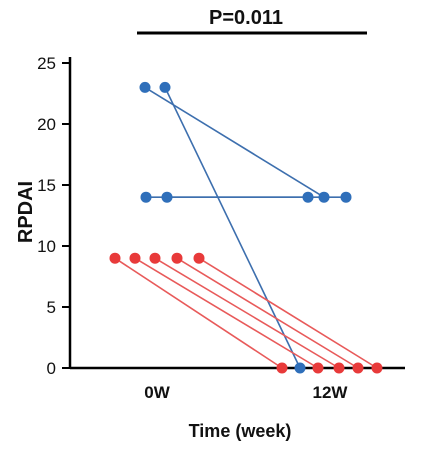 The width and height of the screenshot is (422, 451). What do you see at coordinates (46, 185) in the screenshot?
I see `y-tick-label: 15` at bounding box center [46, 185].